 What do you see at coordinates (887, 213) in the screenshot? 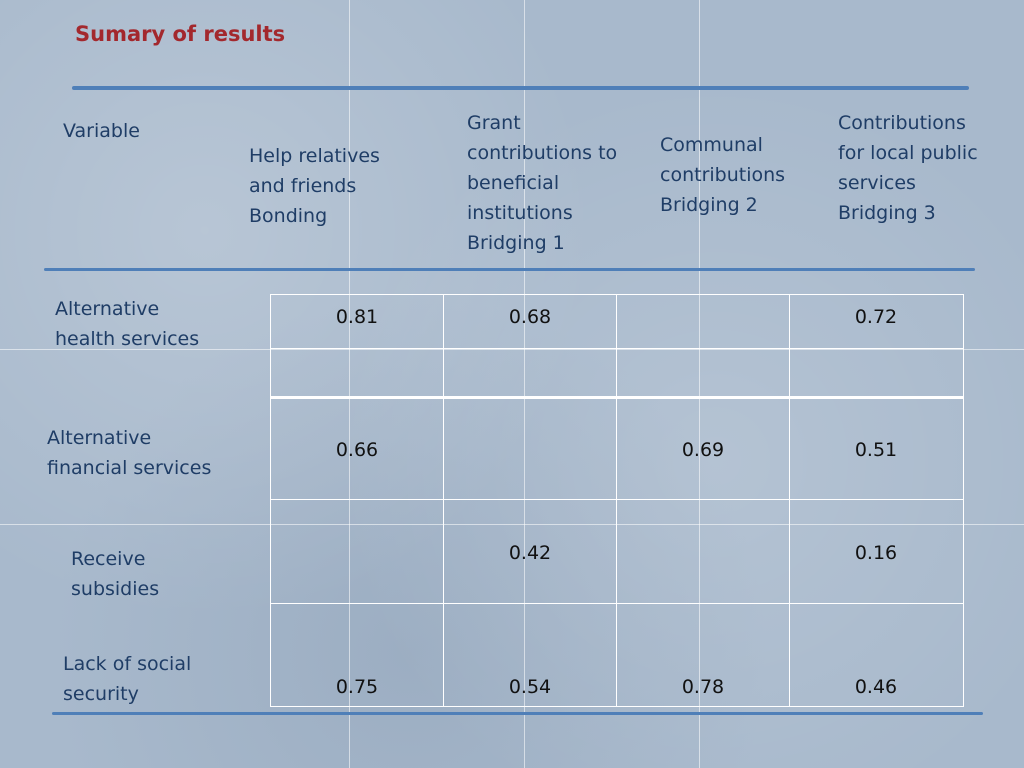
I see `column-header-line: Bridging 3` at bounding box center [887, 213].